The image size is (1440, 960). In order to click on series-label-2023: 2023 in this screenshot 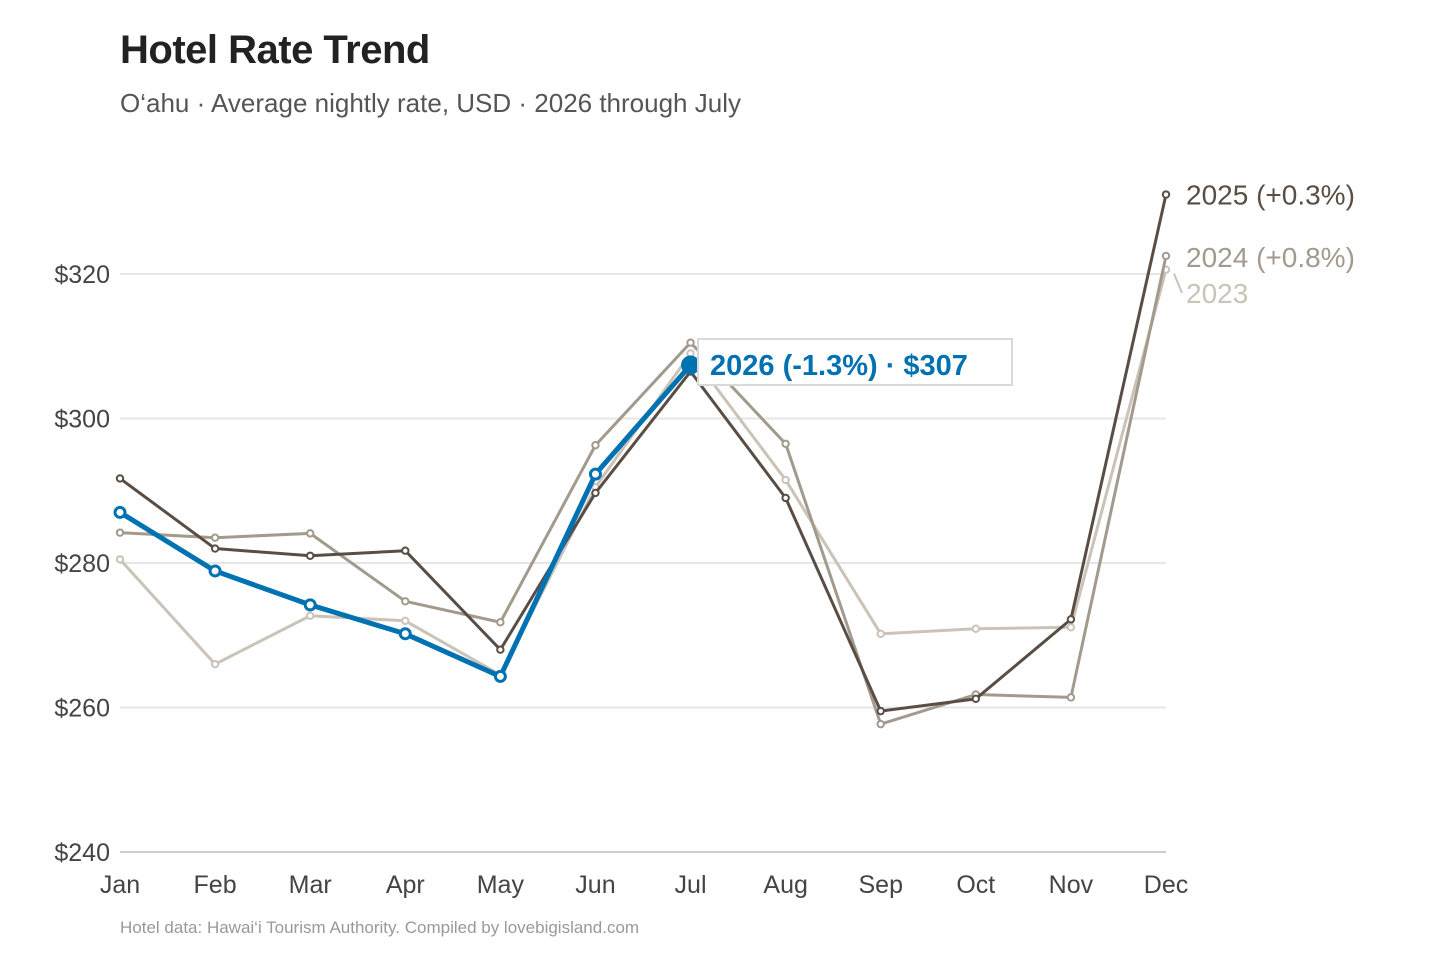, I will do `click(1217, 293)`.